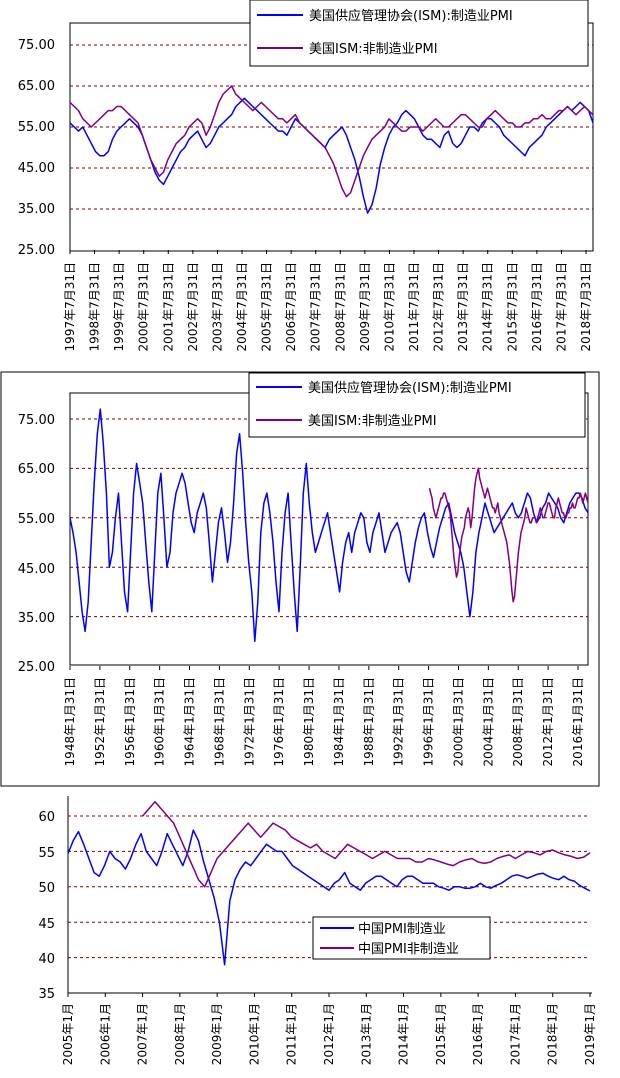 Image resolution: width=620 pixels, height=1078 pixels. Describe the element at coordinates (46, 888) in the screenshot. I see `y-tick-label: 50` at that location.